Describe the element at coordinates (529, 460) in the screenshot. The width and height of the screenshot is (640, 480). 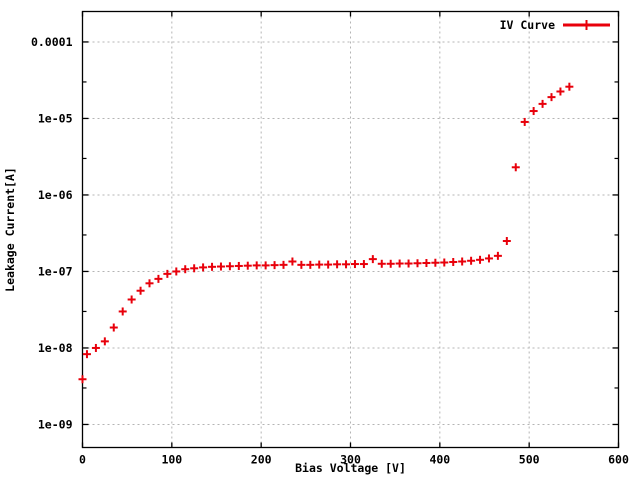
I see `x-tick-label: 500` at that location.